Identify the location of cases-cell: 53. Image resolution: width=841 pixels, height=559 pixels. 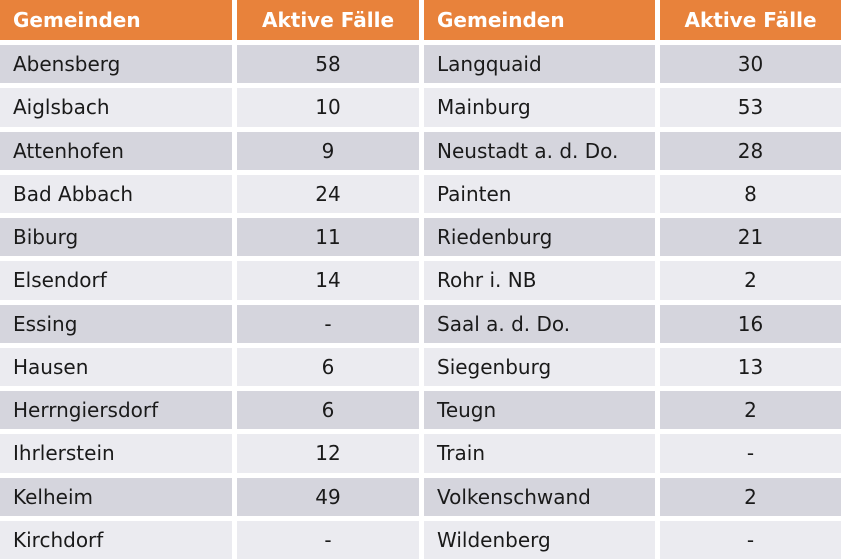
(750, 107).